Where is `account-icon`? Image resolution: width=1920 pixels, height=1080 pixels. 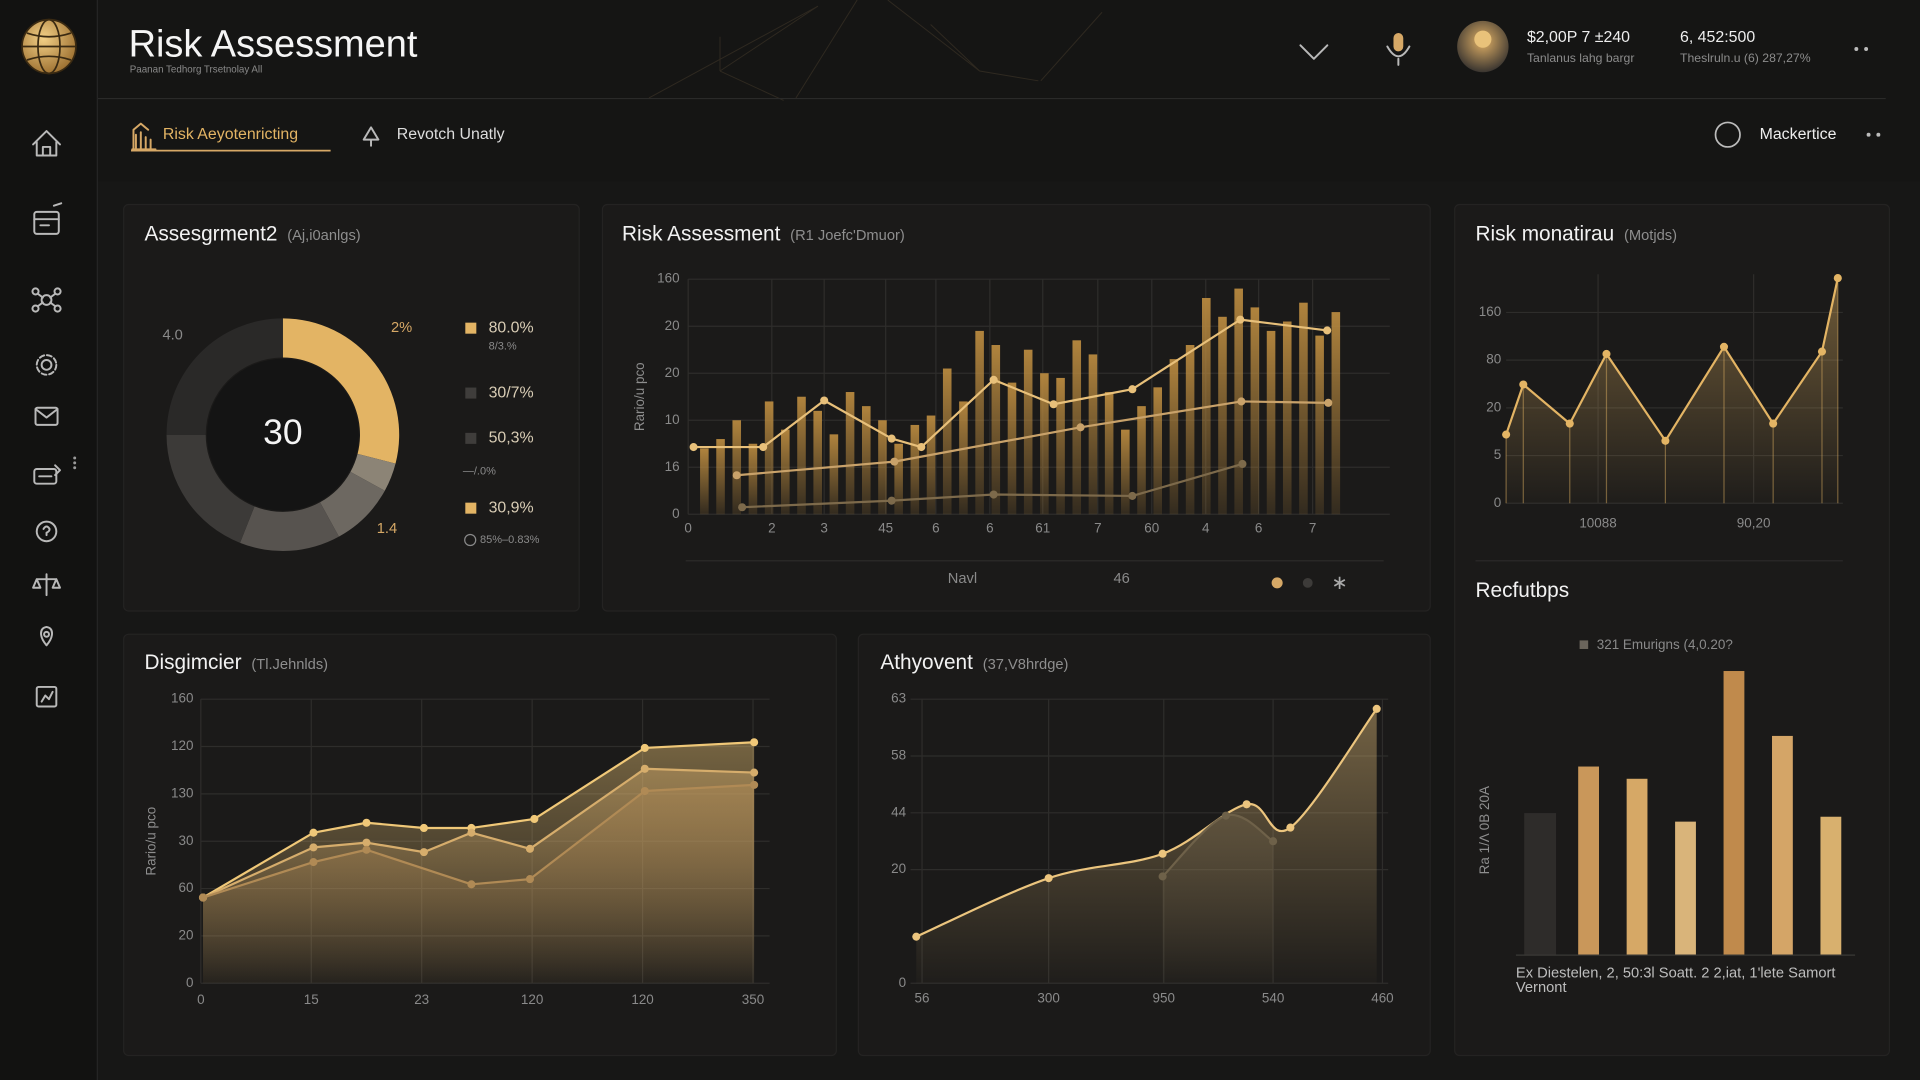
account-icon is located at coordinates (1727, 134).